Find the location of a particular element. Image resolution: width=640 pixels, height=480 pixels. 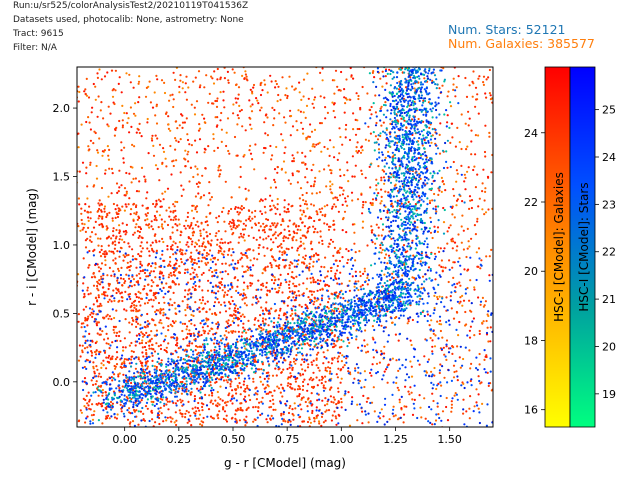

tract-label: Tract: 9615 is located at coordinates (38, 34).